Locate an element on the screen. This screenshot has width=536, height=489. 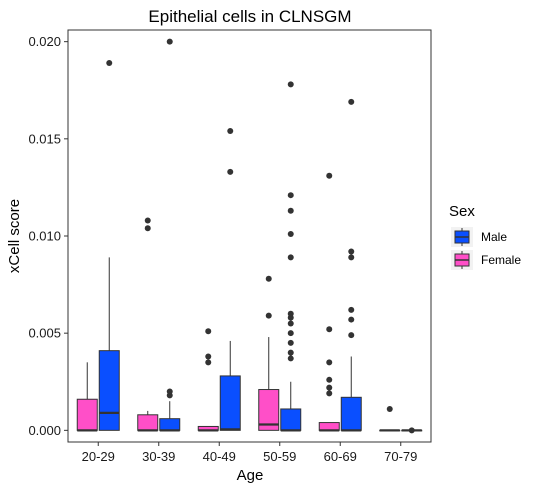
legend-label-female: Female is located at coordinates (501, 260).